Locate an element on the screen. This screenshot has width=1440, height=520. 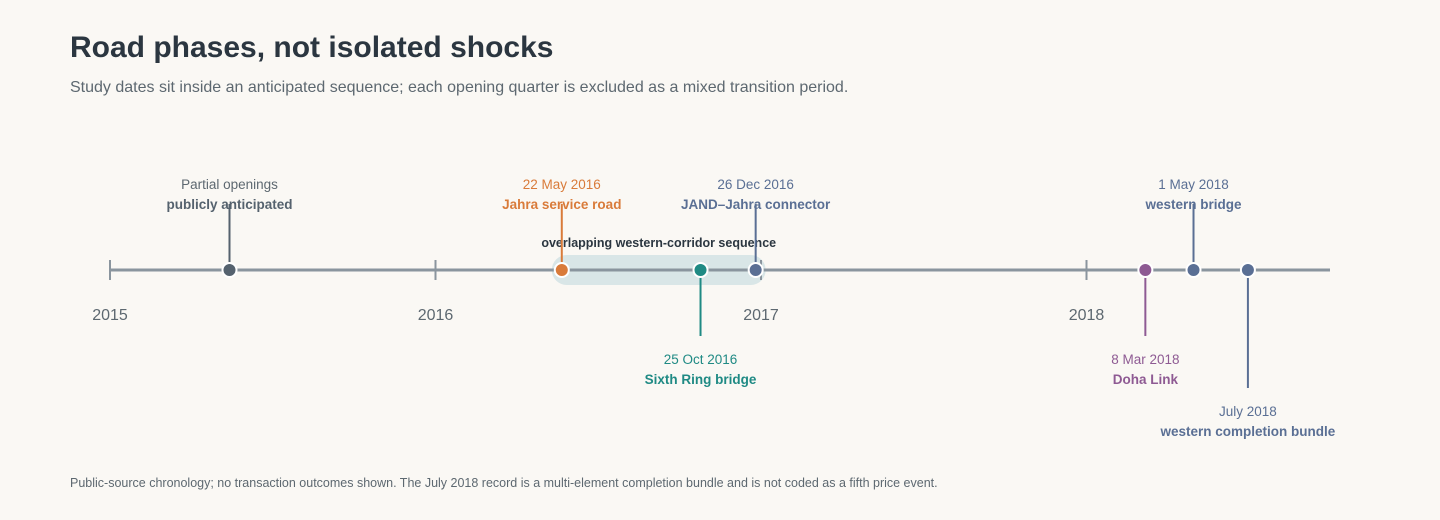
event-date-partial: Partial openings is located at coordinates (229, 184).